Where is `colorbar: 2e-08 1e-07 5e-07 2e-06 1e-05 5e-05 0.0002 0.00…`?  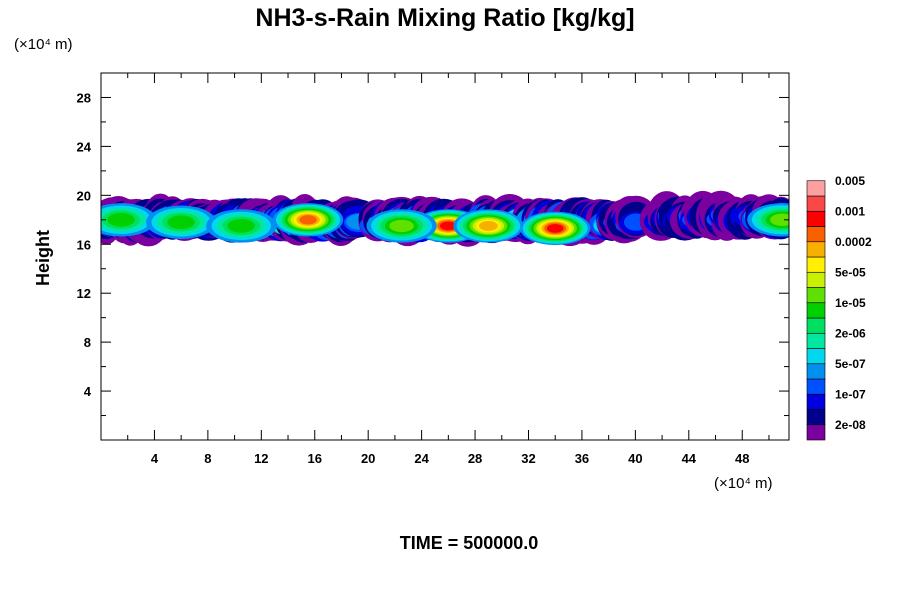
colorbar: 2e-08 1e-07 5e-07 2e-06 1e-05 5e-05 0.0002 0.00… is located at coordinates (839, 307).